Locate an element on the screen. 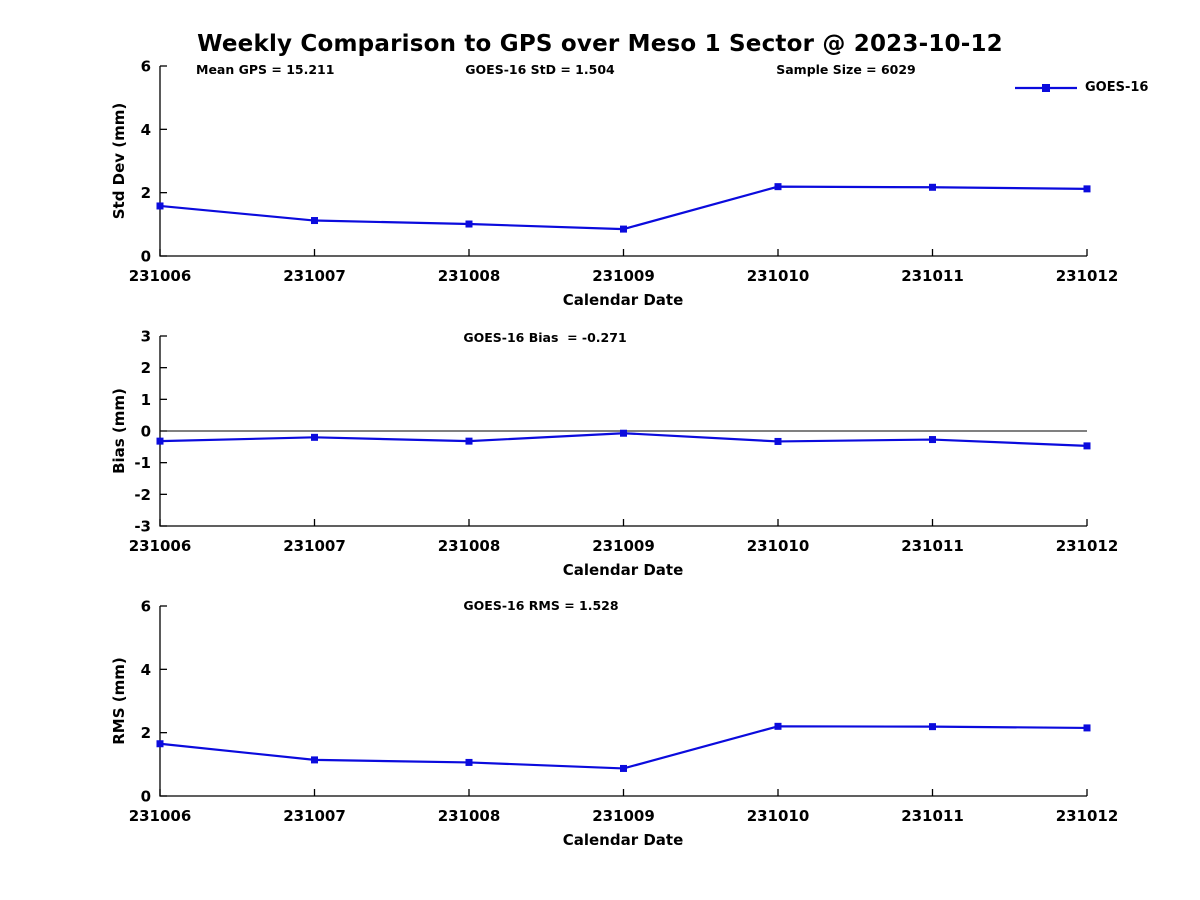 This screenshot has height=900, width=1200. annotation-goes16-std: GOES-16 StD = 1.504 is located at coordinates (540, 69).